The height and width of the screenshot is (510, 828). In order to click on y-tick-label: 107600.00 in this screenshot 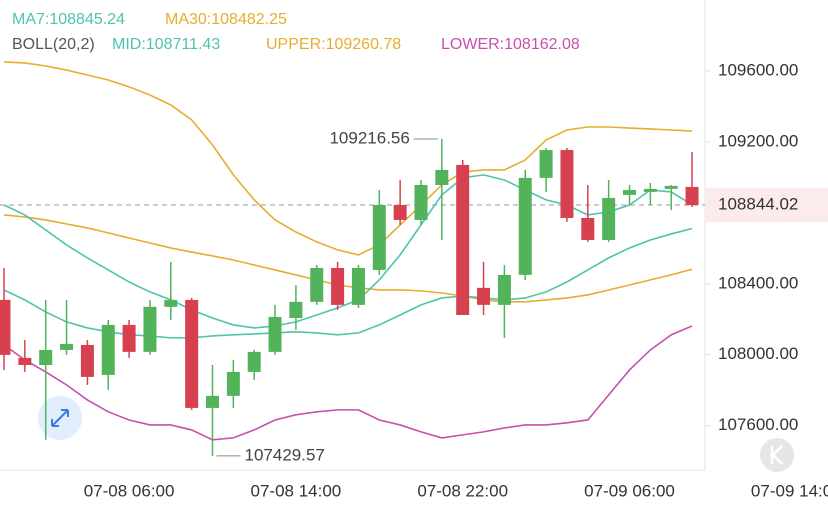, I will do `click(758, 424)`.